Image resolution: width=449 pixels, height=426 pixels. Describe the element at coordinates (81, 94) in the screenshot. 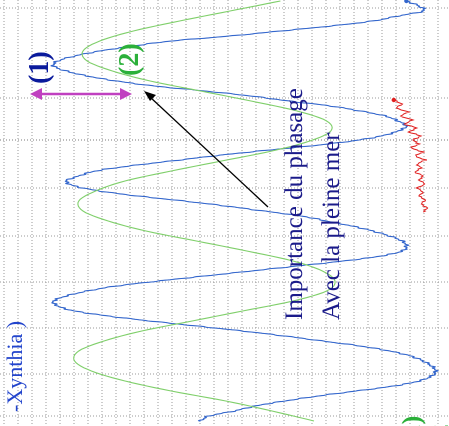

I see `range-arrow` at that location.